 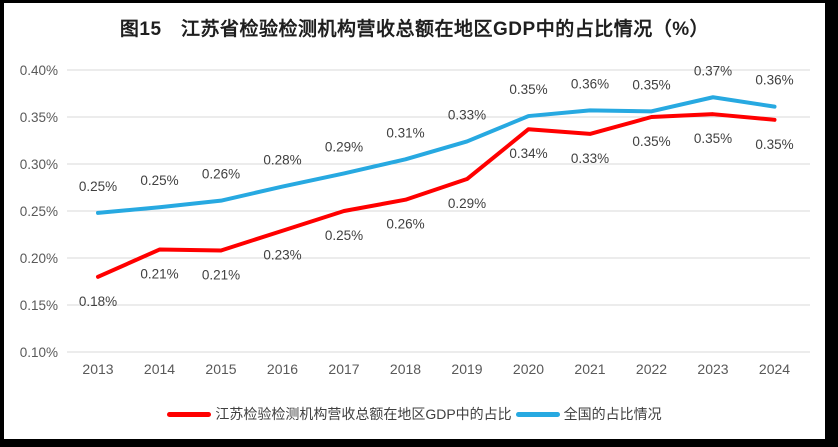 I want to click on legend-item-jiangsu: 江苏检验检测机构营收总额在地区GDP中的占比, so click(x=339, y=414).